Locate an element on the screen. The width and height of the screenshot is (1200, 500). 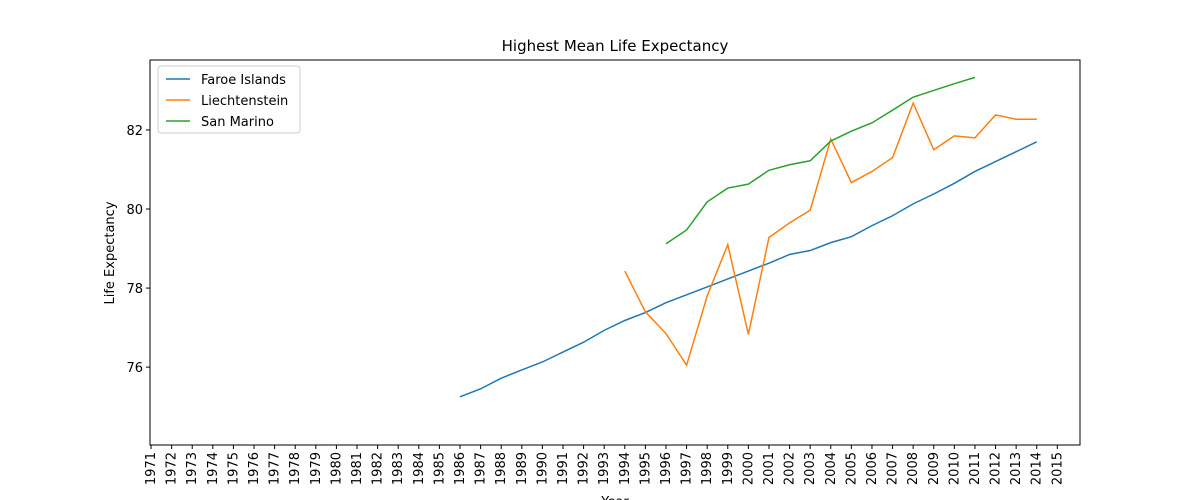
x-tick-label: 1980 is located at coordinates (336, 468).